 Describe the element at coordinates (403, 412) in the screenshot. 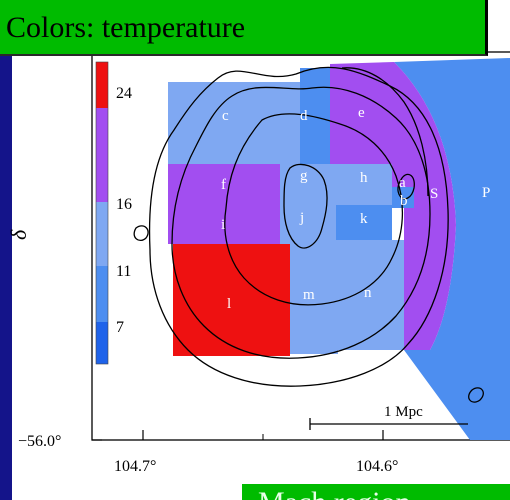

I see `scale-bar-label: 1 Mpc` at that location.